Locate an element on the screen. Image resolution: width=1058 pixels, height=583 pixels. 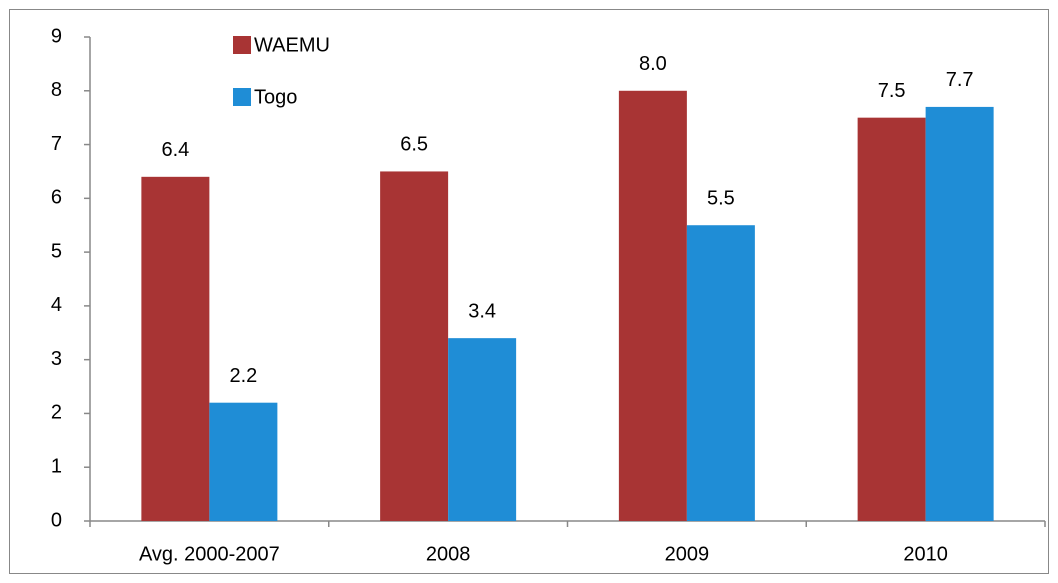
value-label: 8.0 is located at coordinates (653, 64).